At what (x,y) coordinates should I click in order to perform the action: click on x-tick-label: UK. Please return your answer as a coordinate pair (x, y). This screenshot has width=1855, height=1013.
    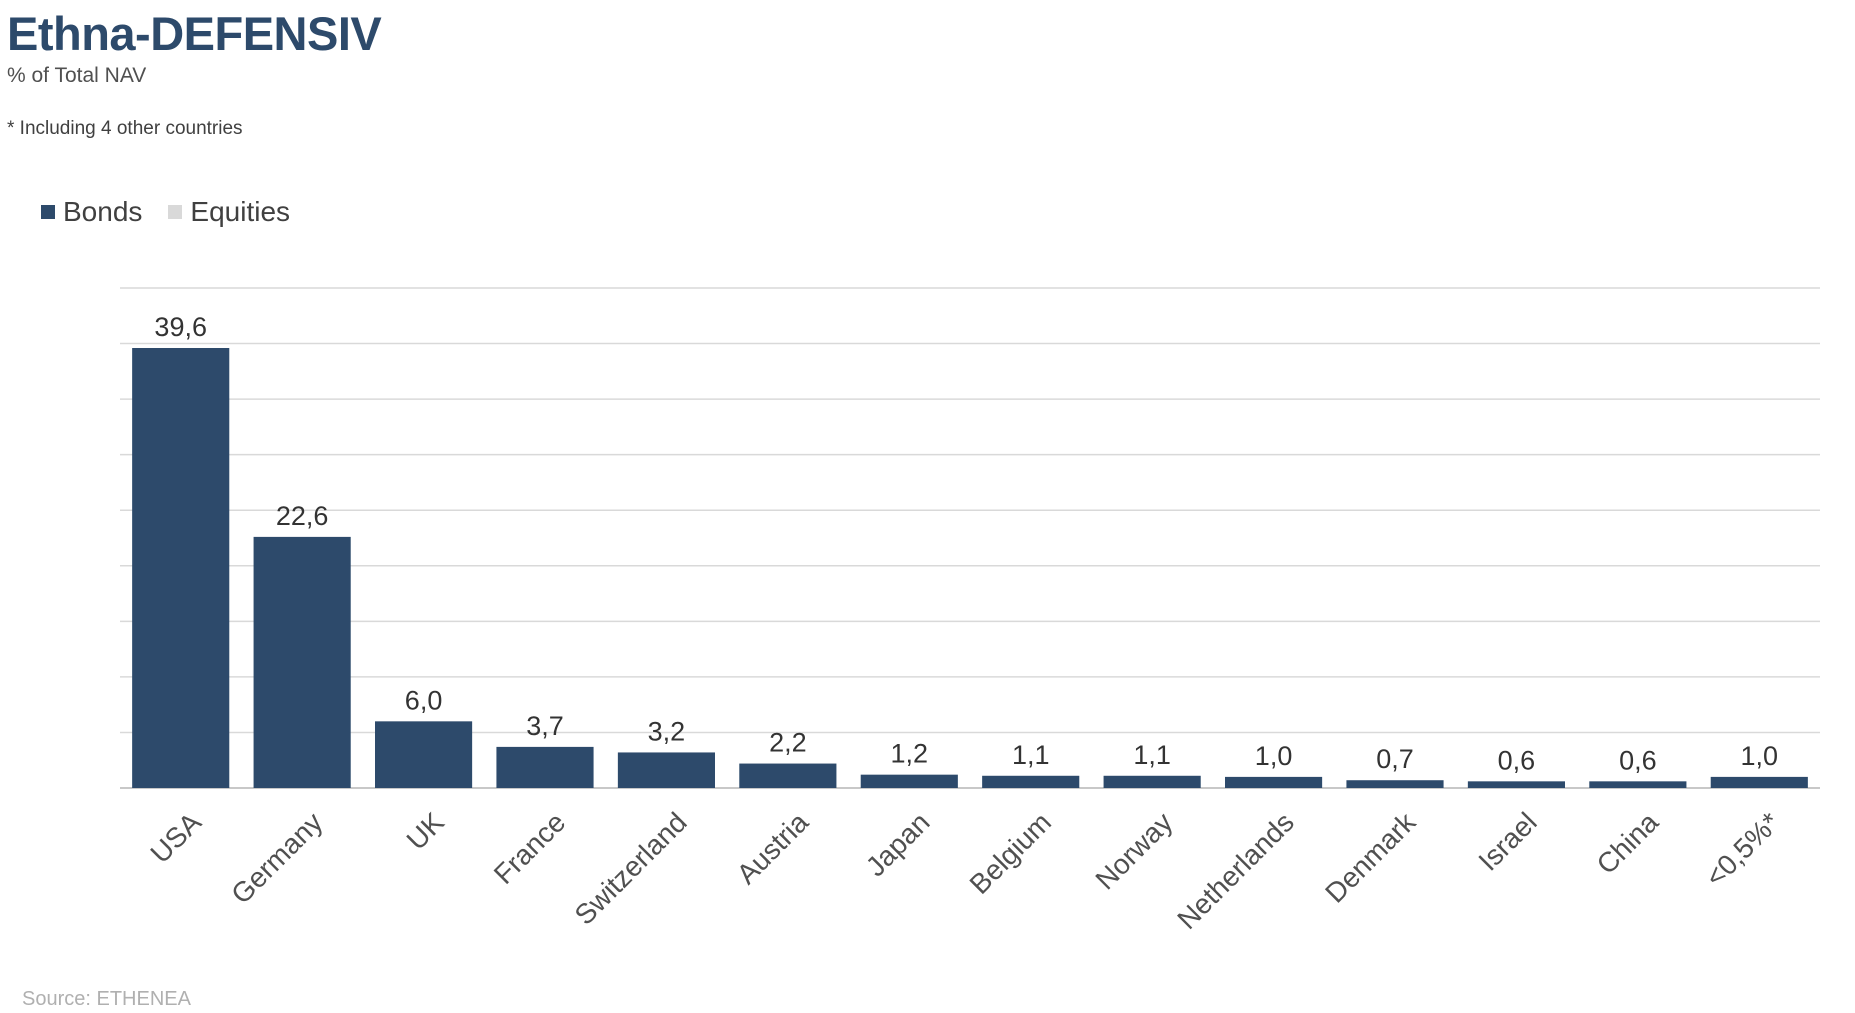
    Looking at the image, I should click on (426, 831).